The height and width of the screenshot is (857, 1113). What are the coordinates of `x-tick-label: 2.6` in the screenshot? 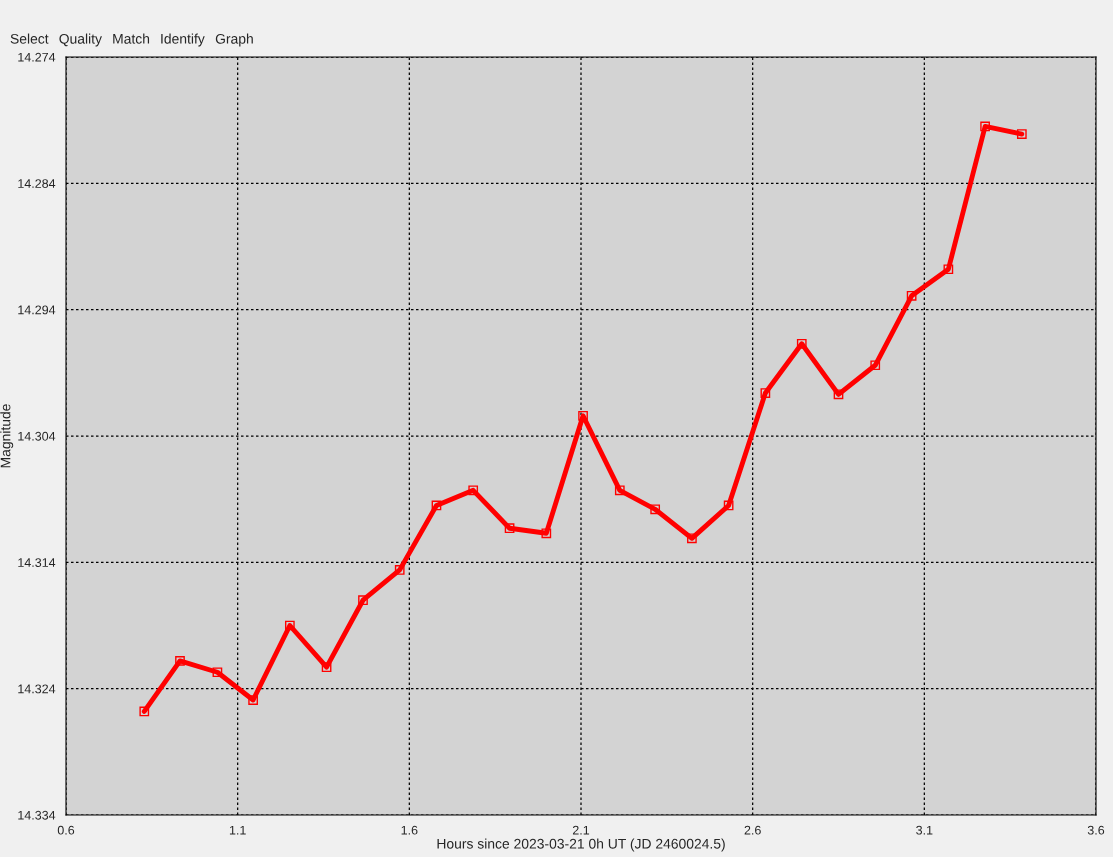 It's located at (752, 830).